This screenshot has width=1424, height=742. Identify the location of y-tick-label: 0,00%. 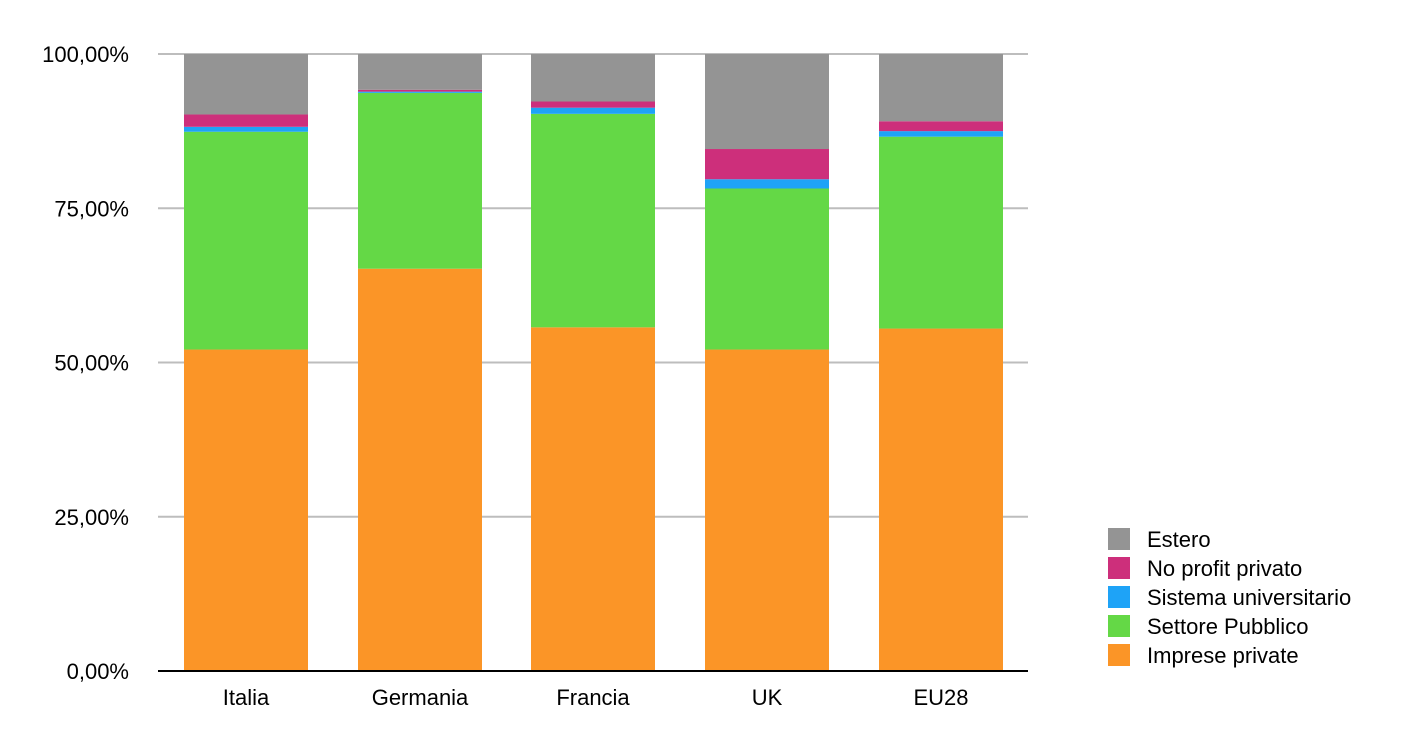
(98, 671).